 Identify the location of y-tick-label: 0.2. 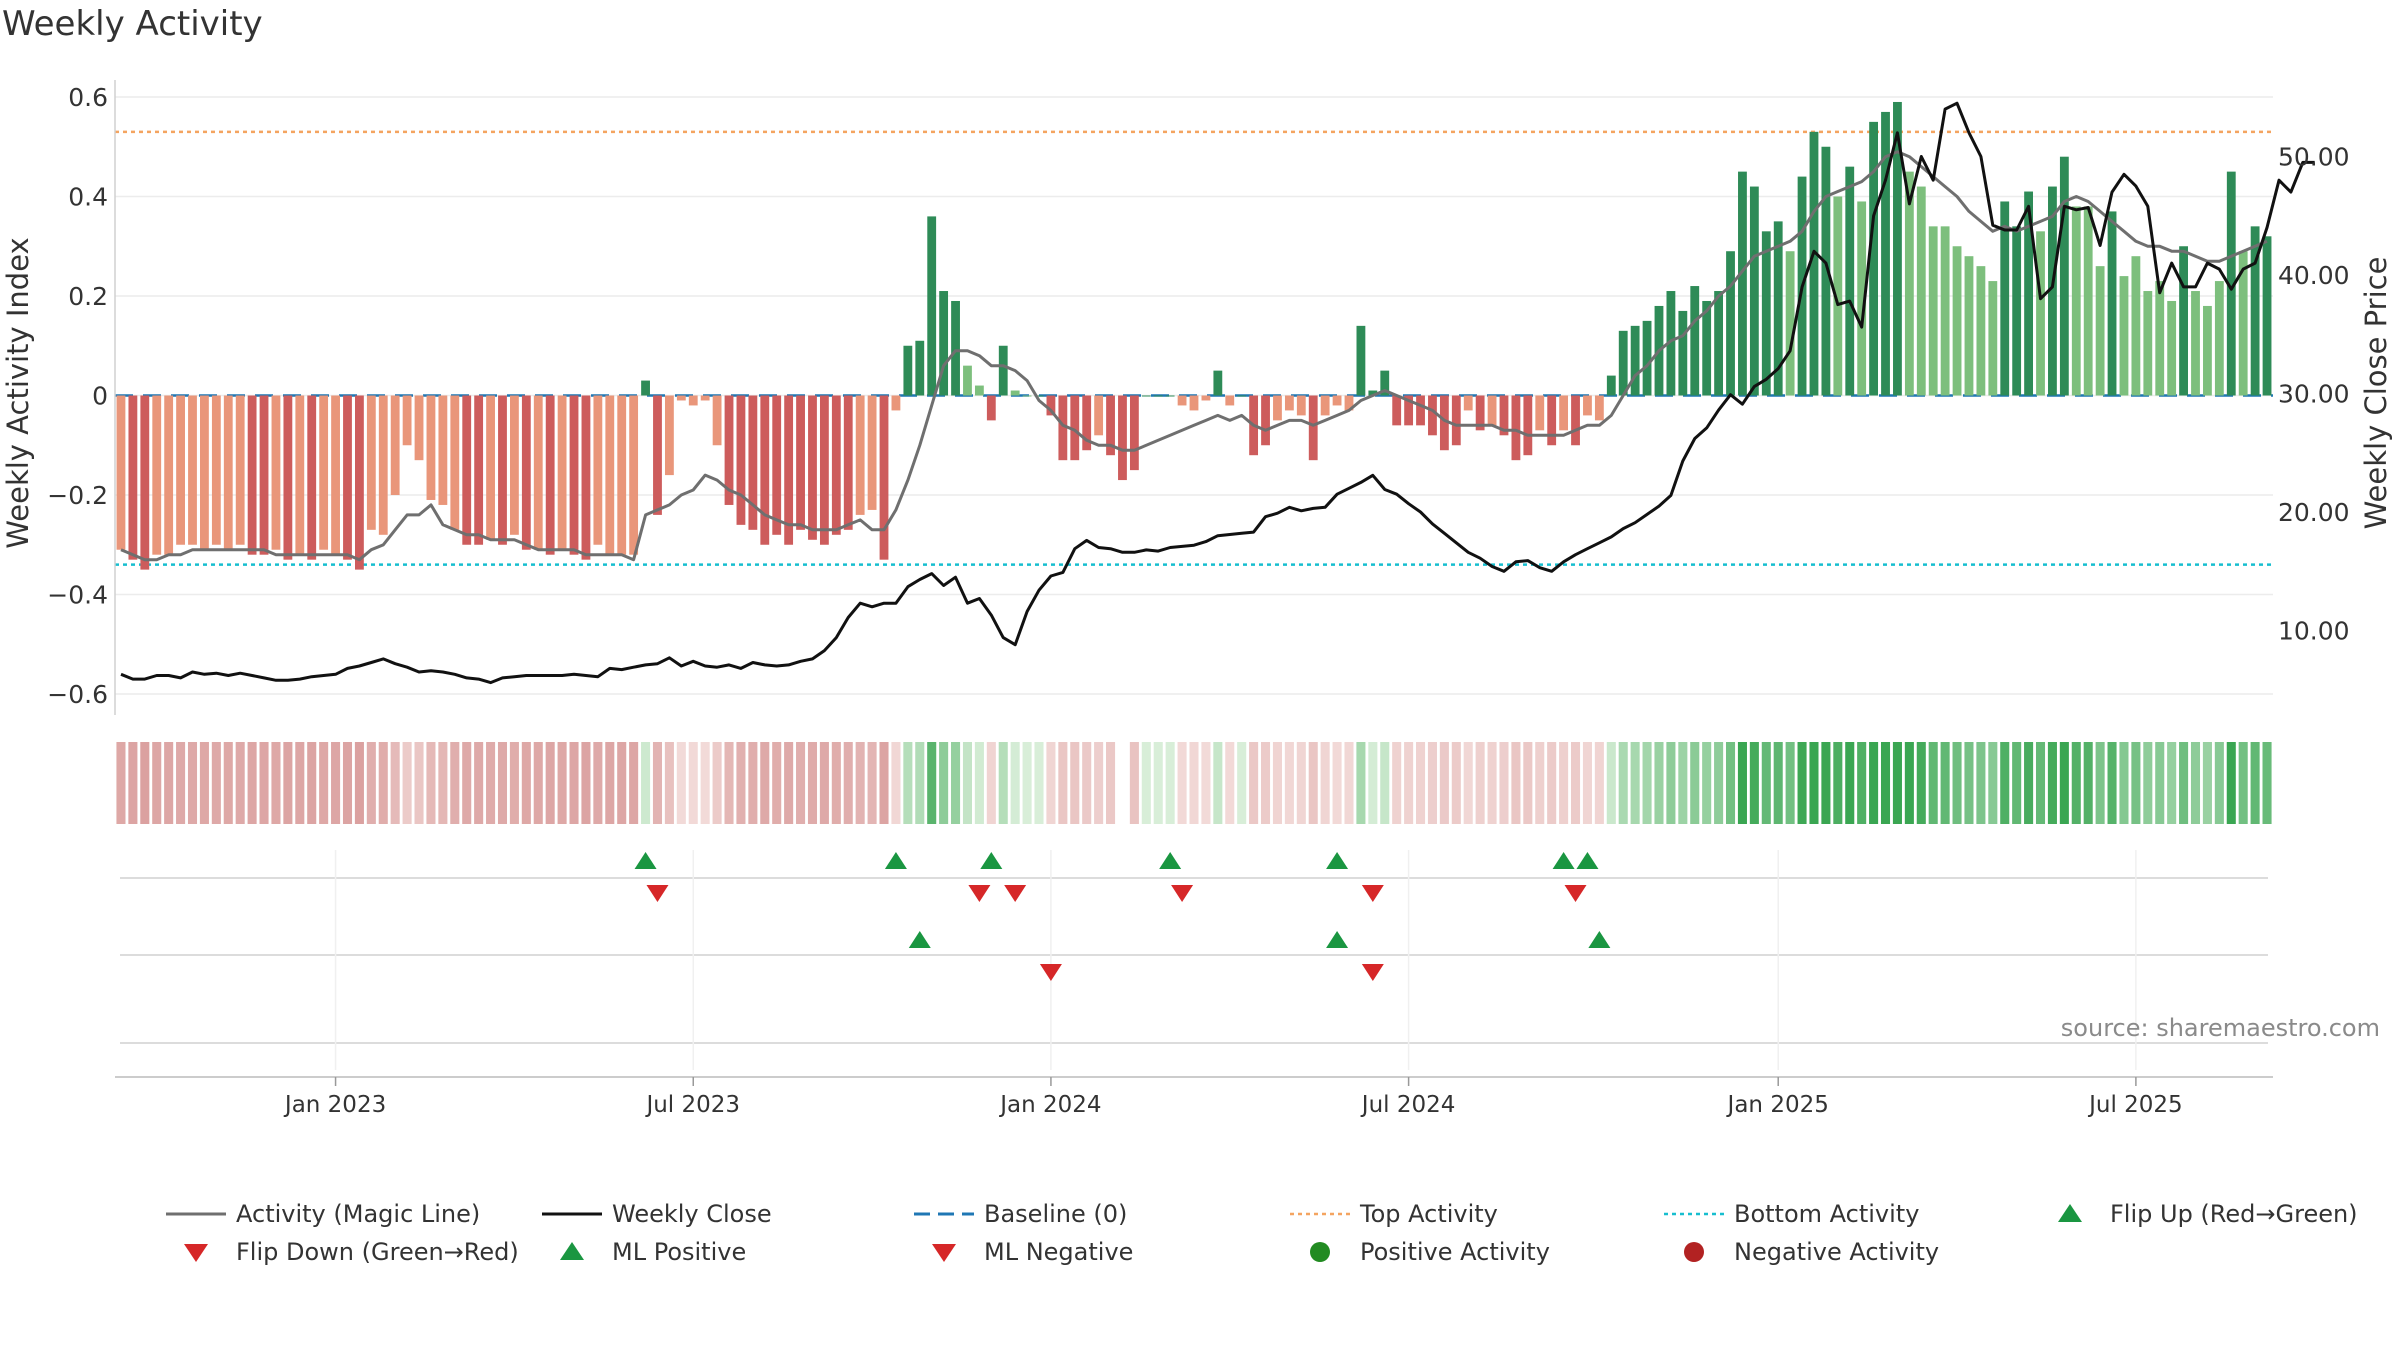
(88, 296).